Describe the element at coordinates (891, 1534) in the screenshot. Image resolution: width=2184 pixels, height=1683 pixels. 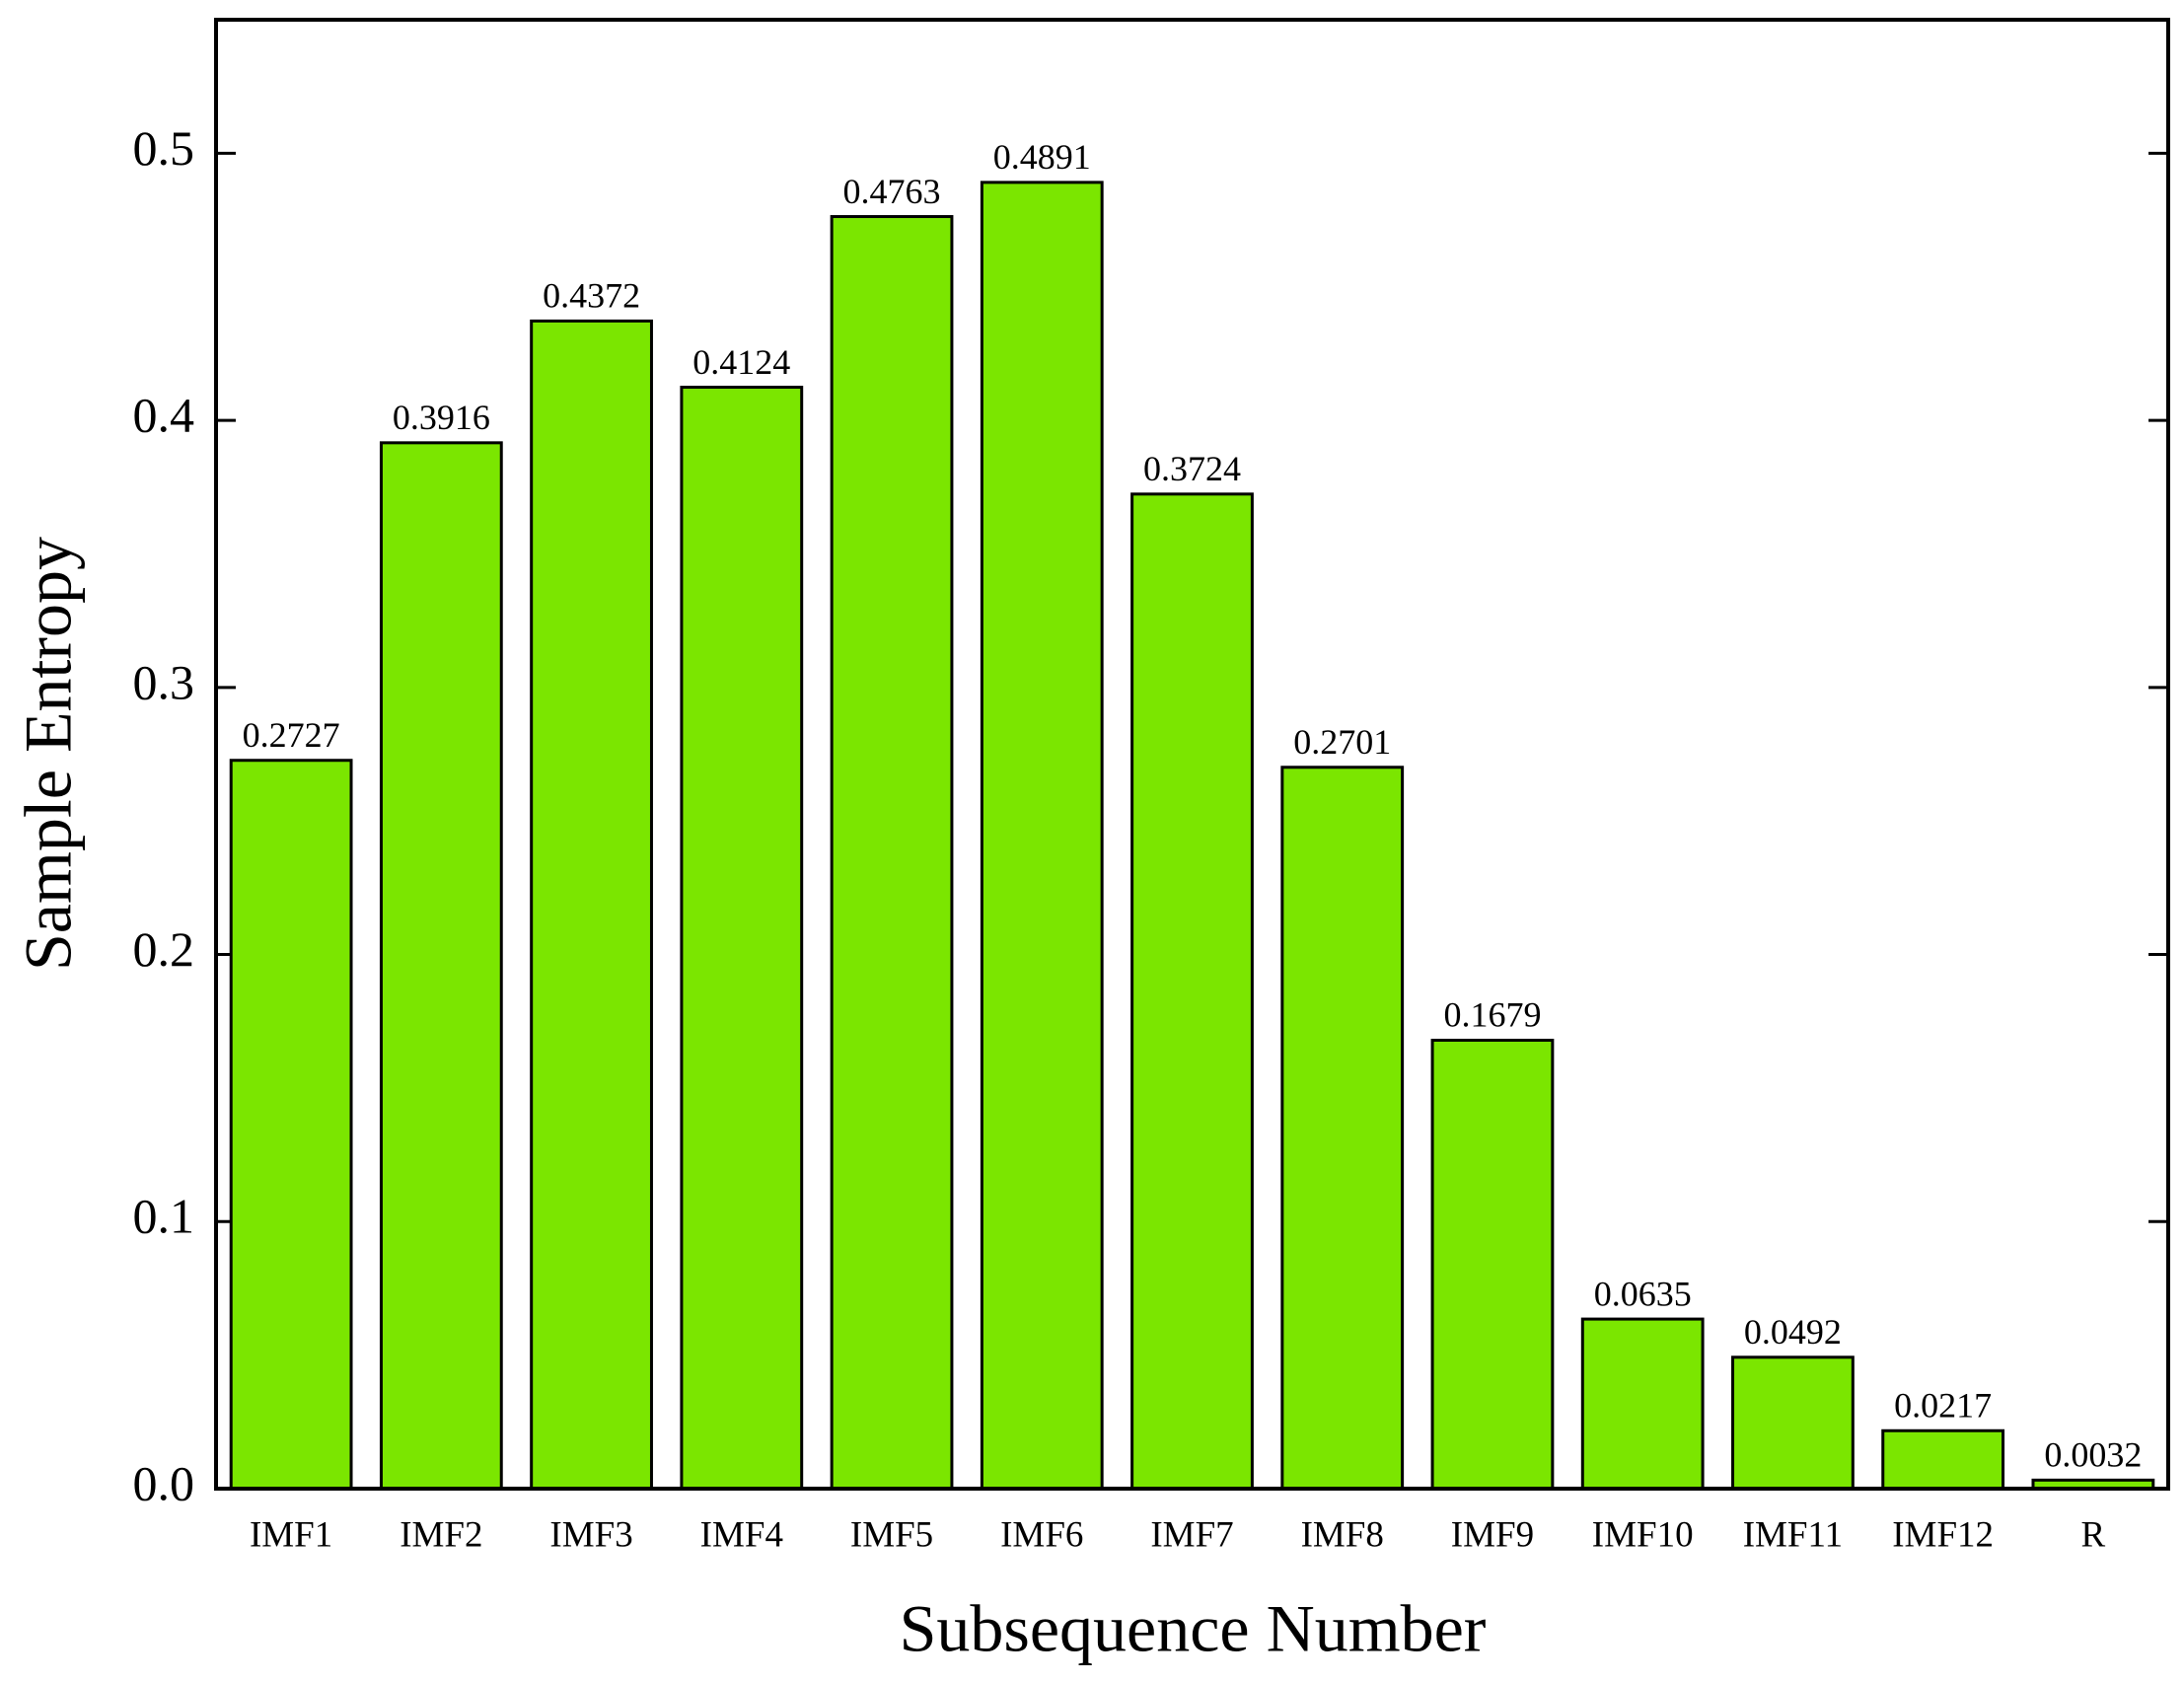
I see `x-tick-label: IMF5` at that location.